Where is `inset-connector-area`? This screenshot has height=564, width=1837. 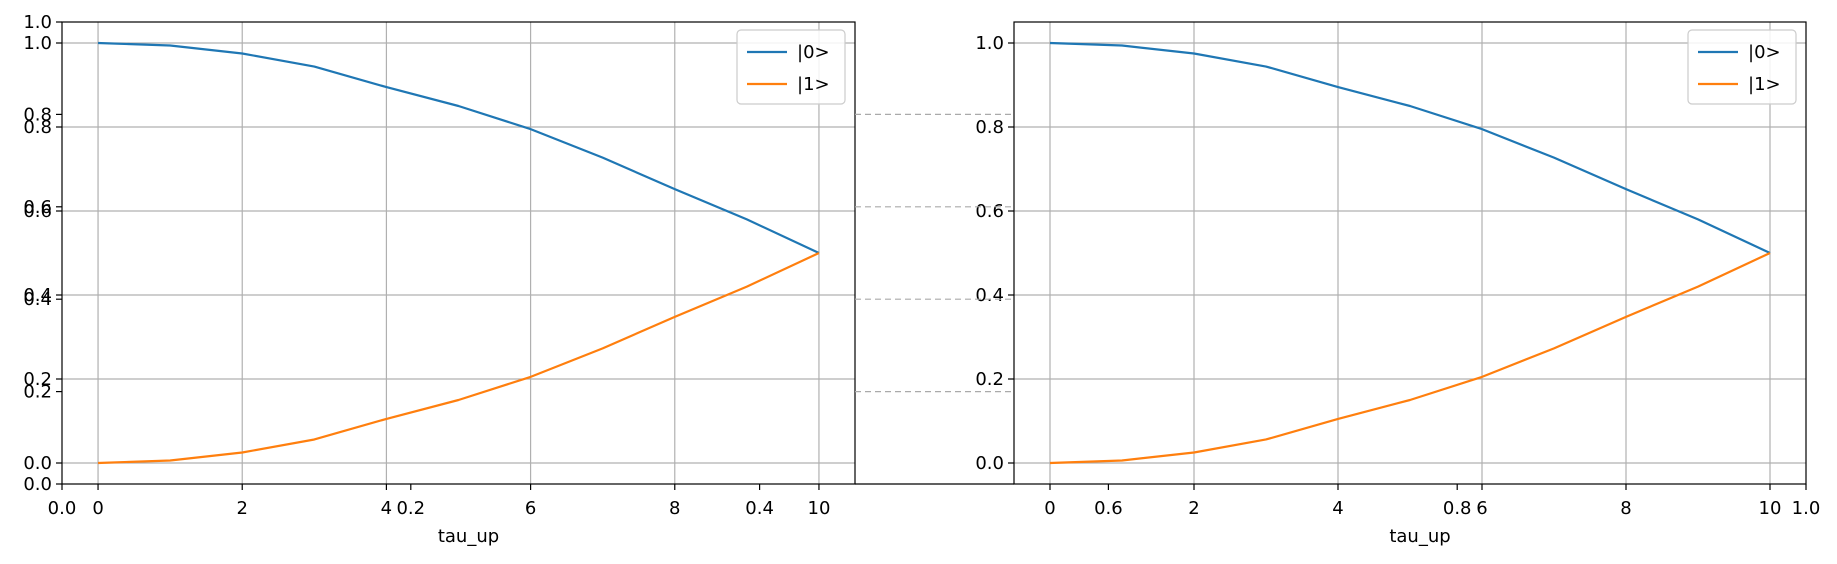 inset-connector-area is located at coordinates (934, 299).